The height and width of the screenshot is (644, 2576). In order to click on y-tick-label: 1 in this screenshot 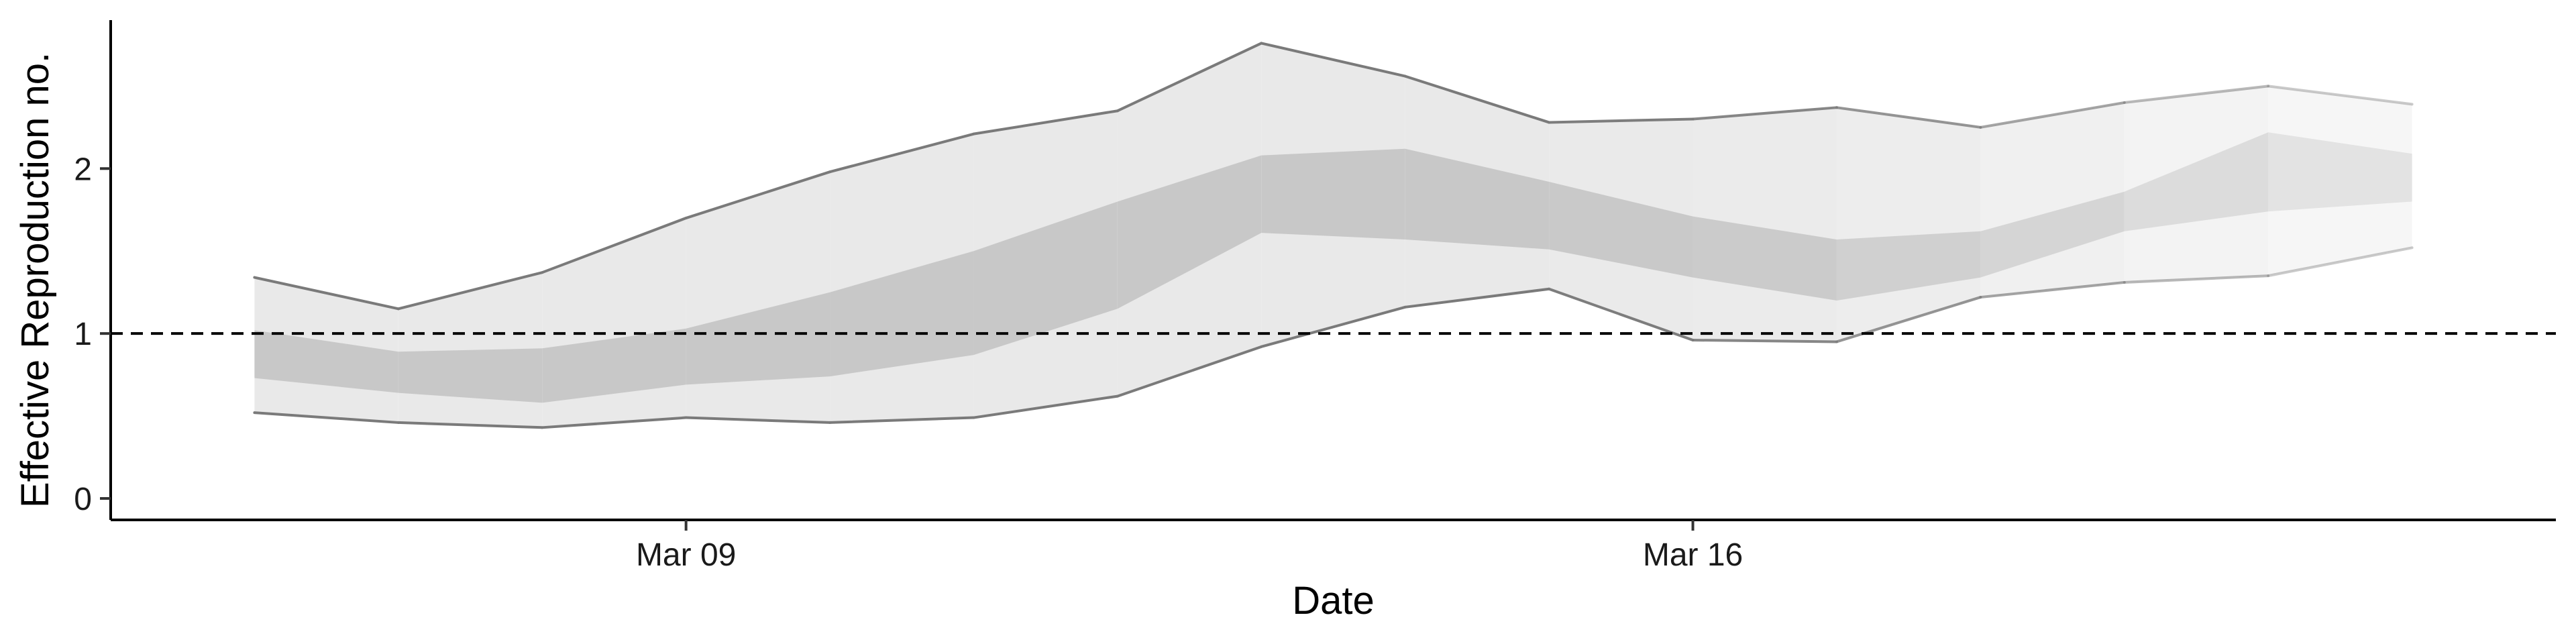, I will do `click(83, 334)`.